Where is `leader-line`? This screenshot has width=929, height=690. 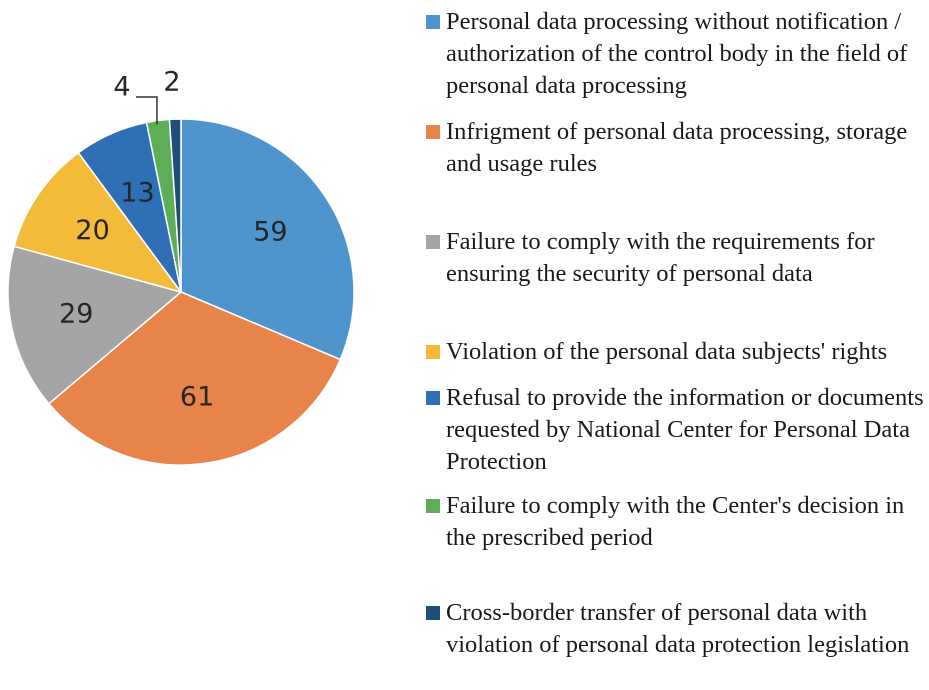 leader-line is located at coordinates (147, 110).